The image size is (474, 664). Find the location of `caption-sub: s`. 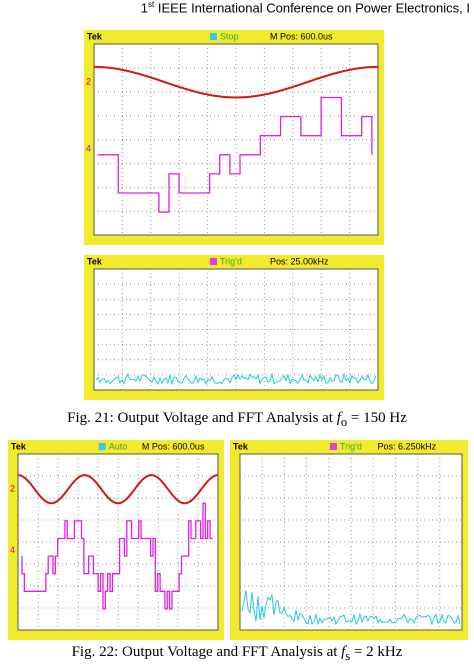

caption-sub: s is located at coordinates (348, 656).